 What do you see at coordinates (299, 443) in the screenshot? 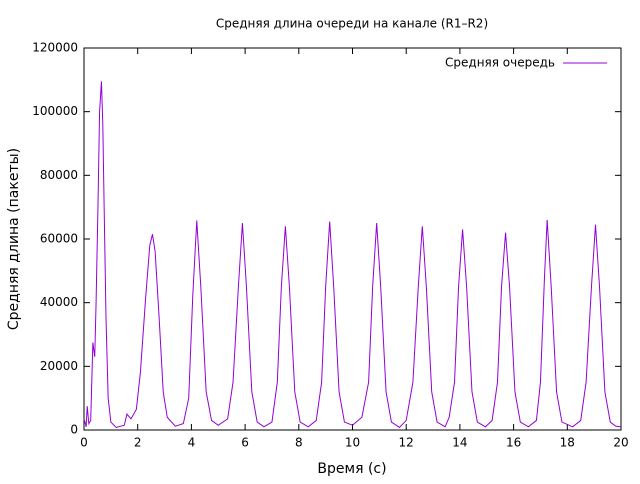
I see `x-tick-label: 8` at bounding box center [299, 443].